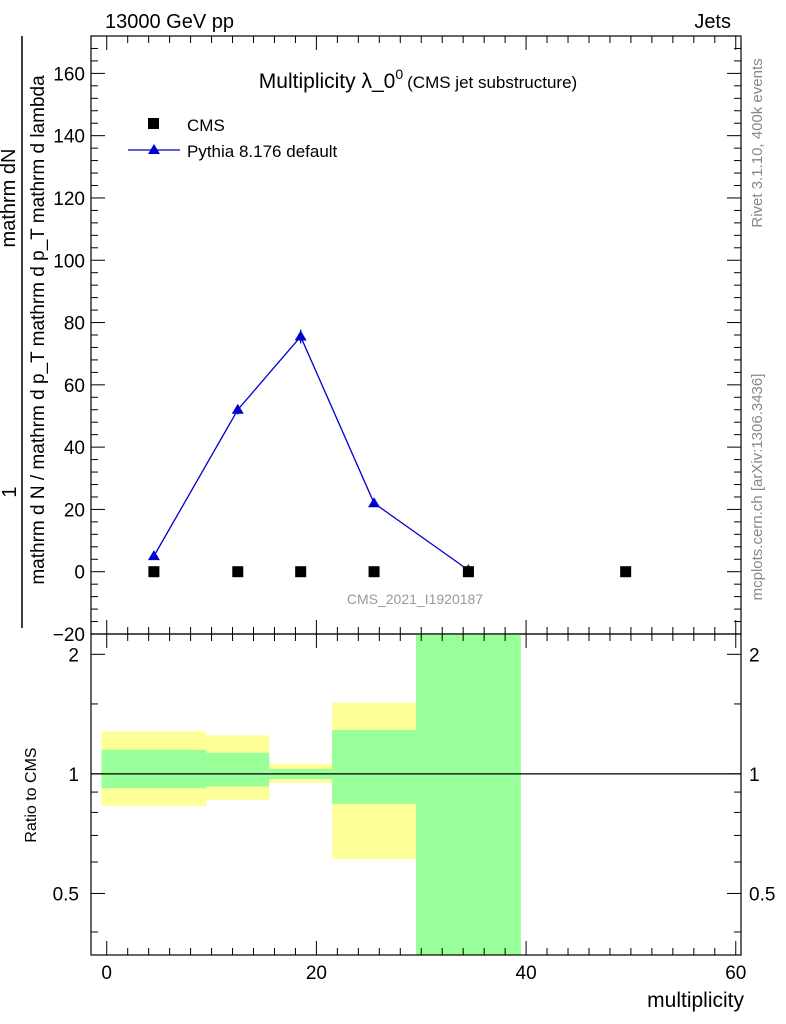 Image resolution: width=786 pixels, height=1024 pixels. Describe the element at coordinates (418, 79) in the screenshot. I see `chart-title: Multiplicity λ_00 (CMS jet substructure)` at that location.